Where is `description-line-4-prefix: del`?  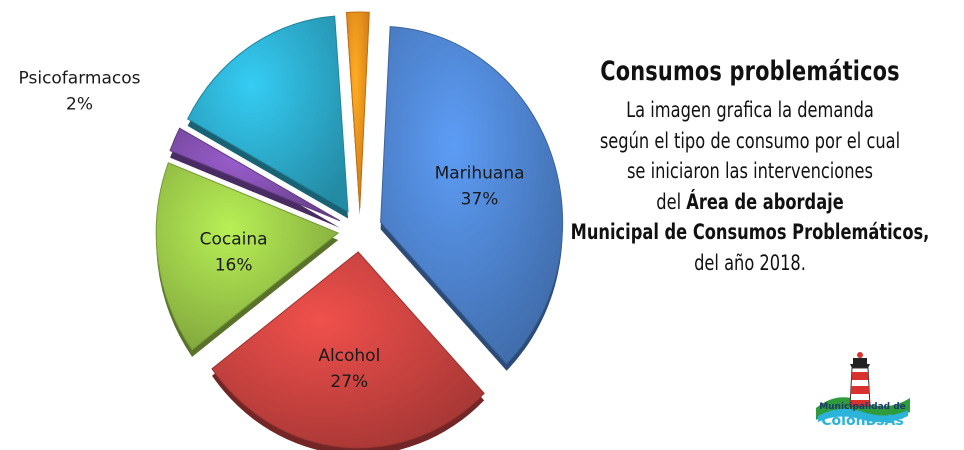
description-line-4-prefix: del is located at coordinates (671, 201).